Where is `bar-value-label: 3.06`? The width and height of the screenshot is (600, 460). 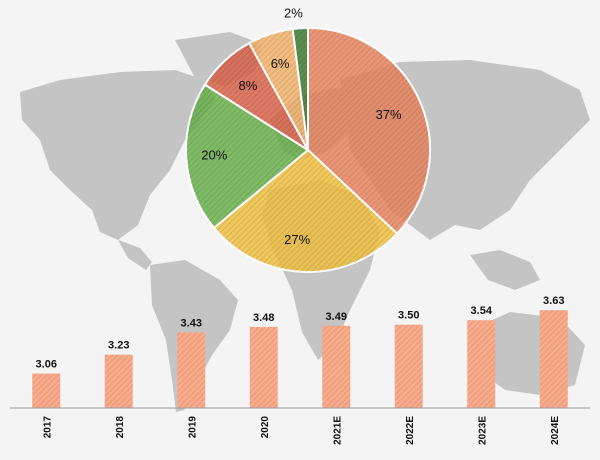 bar-value-label: 3.06 is located at coordinates (46, 365).